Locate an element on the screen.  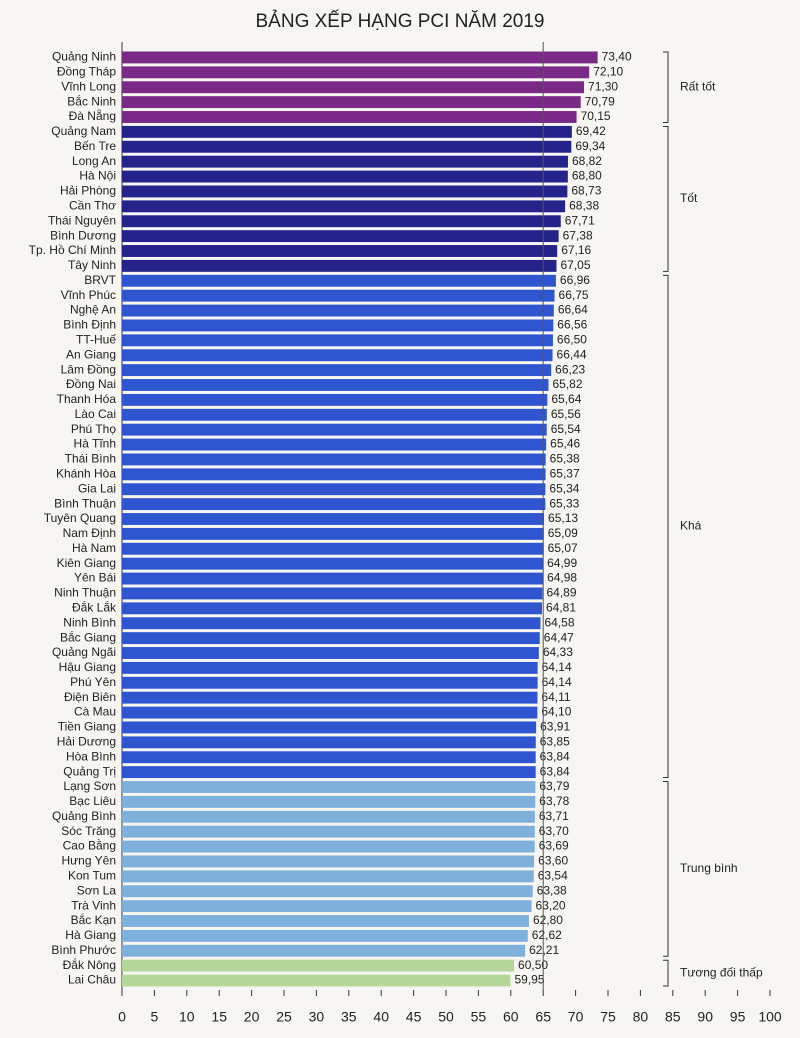
category-label: Lâm Đồng is located at coordinates (88, 369).